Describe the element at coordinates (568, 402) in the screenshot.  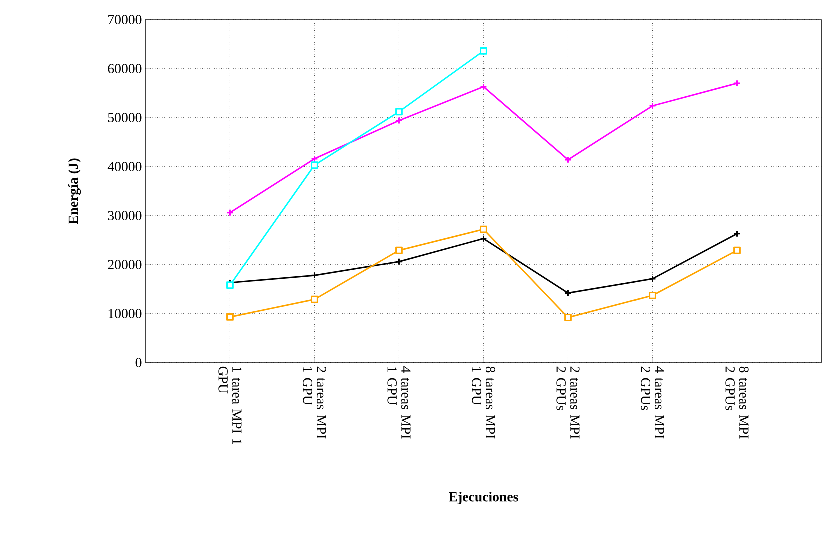
I see `x-tick-label: 2 tareas MPI 2 GPUs` at that location.